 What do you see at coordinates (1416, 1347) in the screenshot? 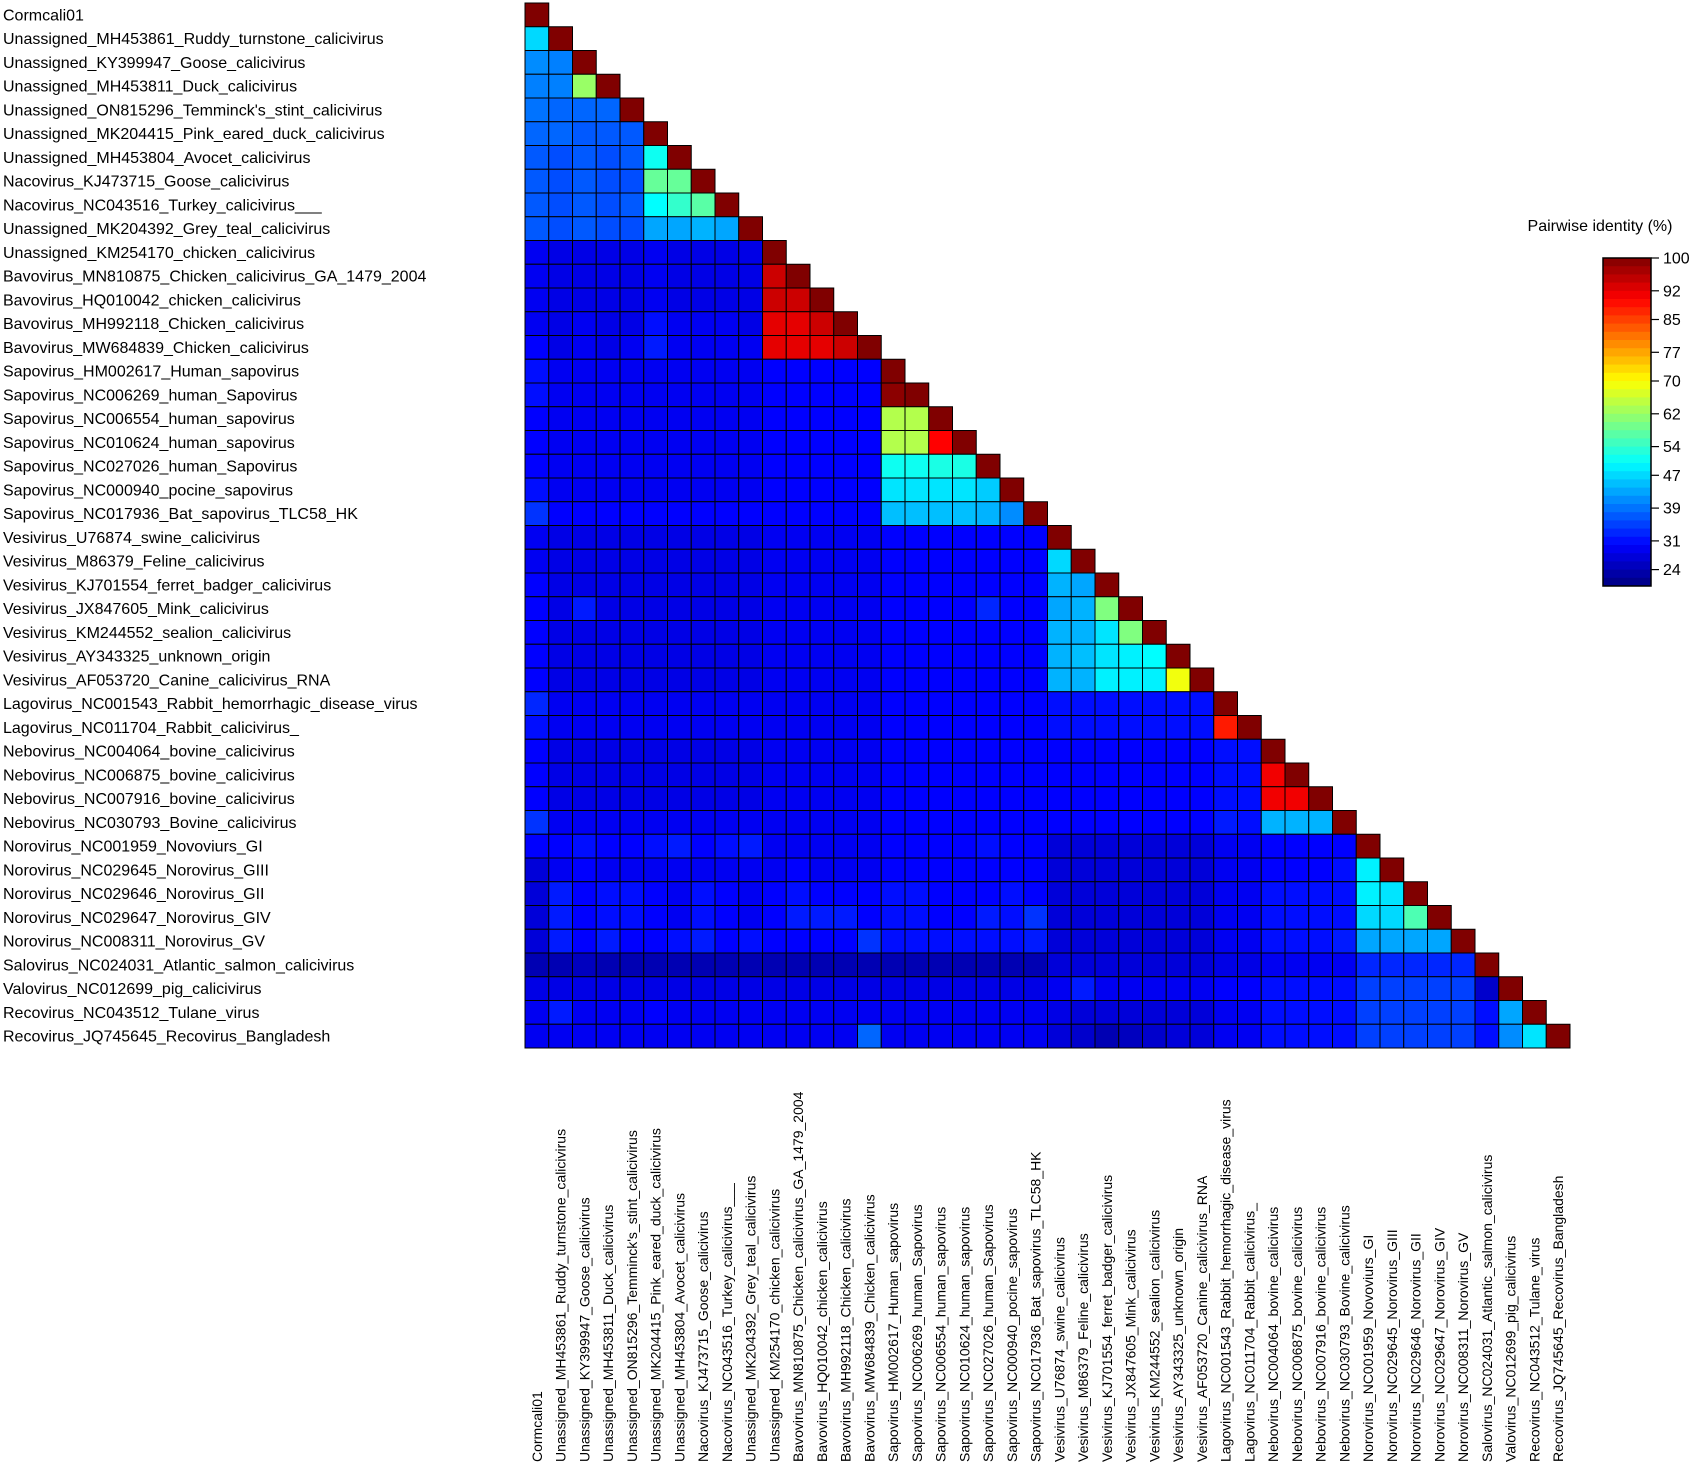
I see `column-label: Norovirus_NC029646_Norovirus_GII` at bounding box center [1416, 1347].